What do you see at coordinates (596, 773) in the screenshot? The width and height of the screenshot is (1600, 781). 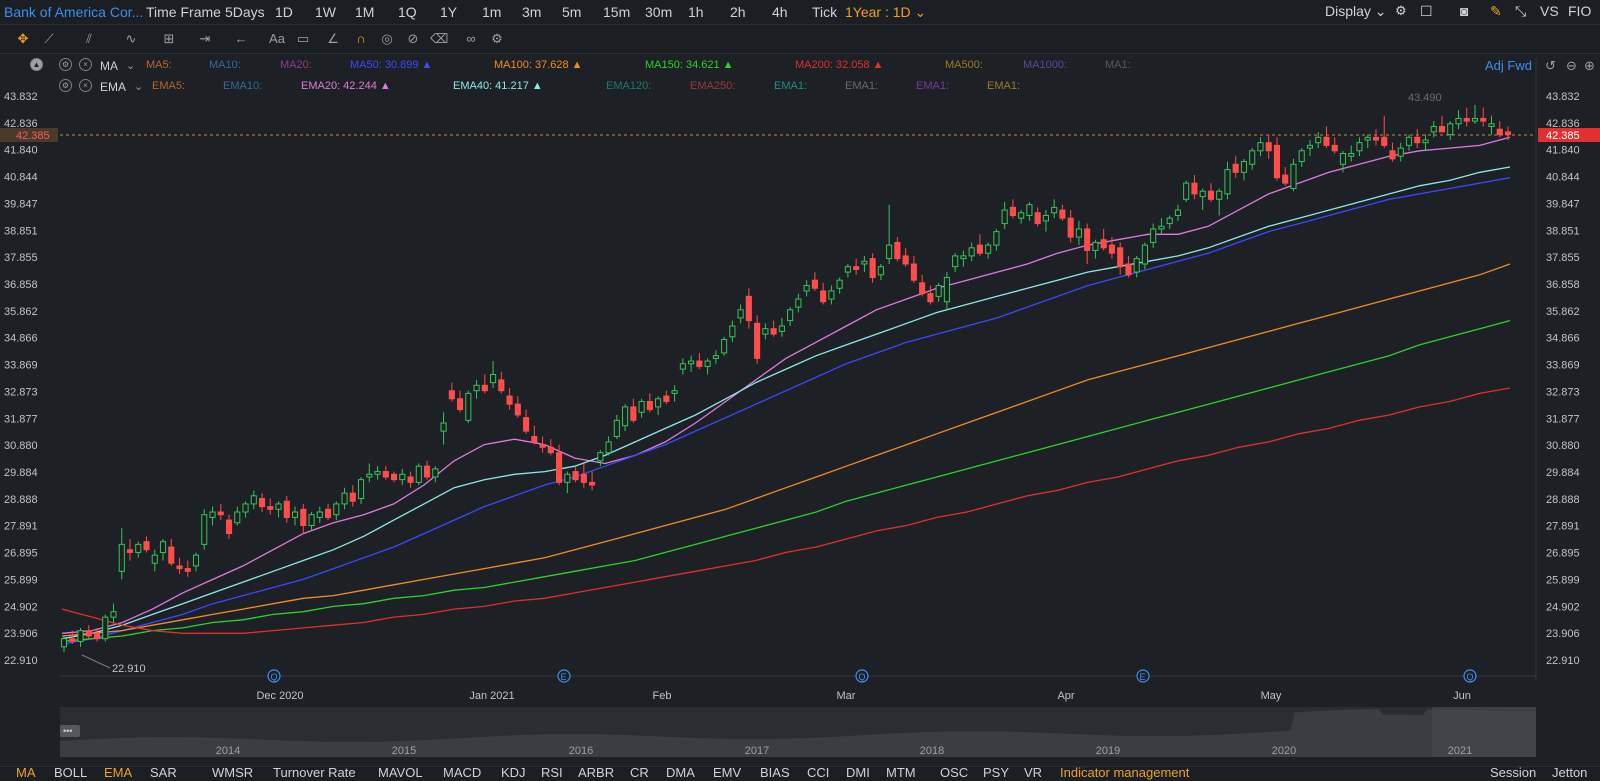 I see `tab-arbr: ARBR` at bounding box center [596, 773].